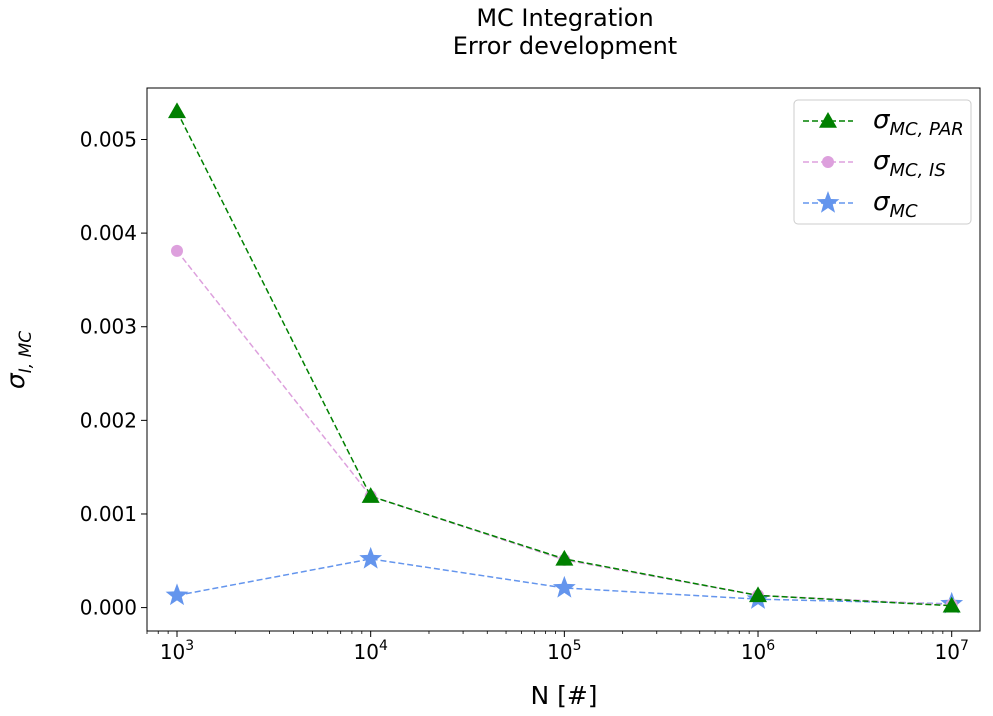  I want to click on legend-label: σMC, IS, so click(909, 163).